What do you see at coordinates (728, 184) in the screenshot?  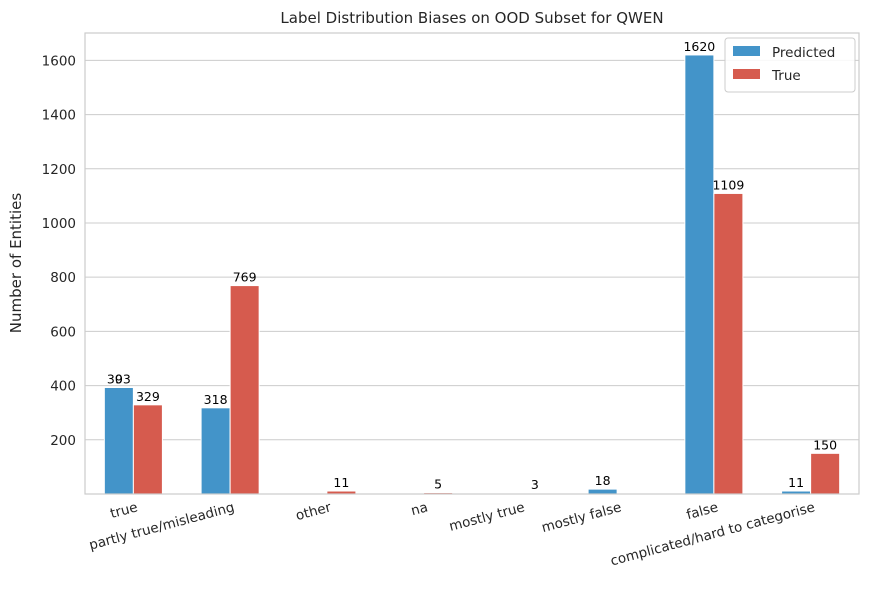 I see `data-label: 1109` at bounding box center [728, 184].